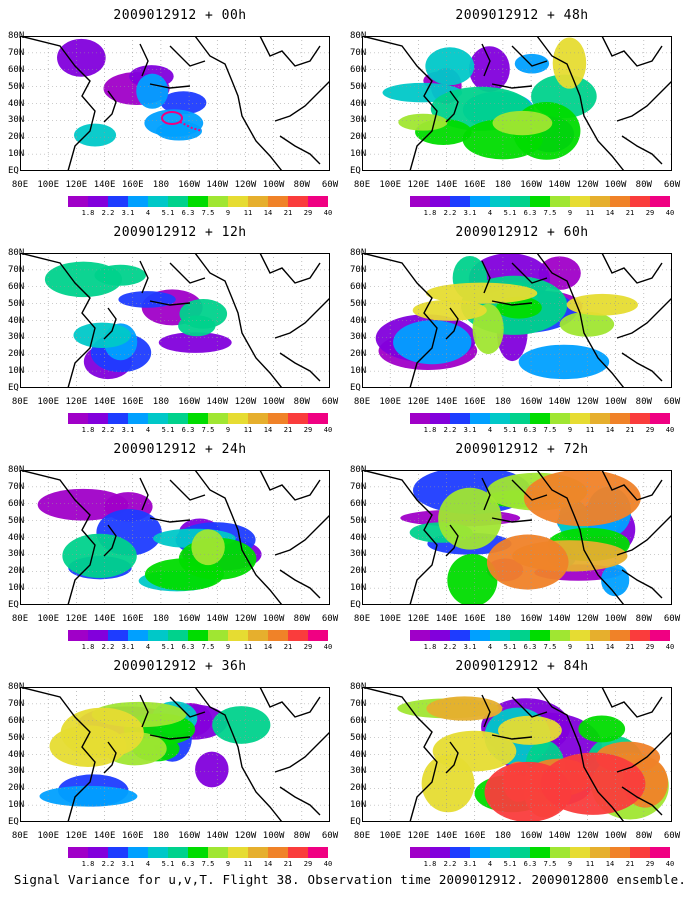 The width and height of the screenshot is (700, 900). Describe the element at coordinates (590, 864) in the screenshot. I see `colorbar-label: 11` at that location.